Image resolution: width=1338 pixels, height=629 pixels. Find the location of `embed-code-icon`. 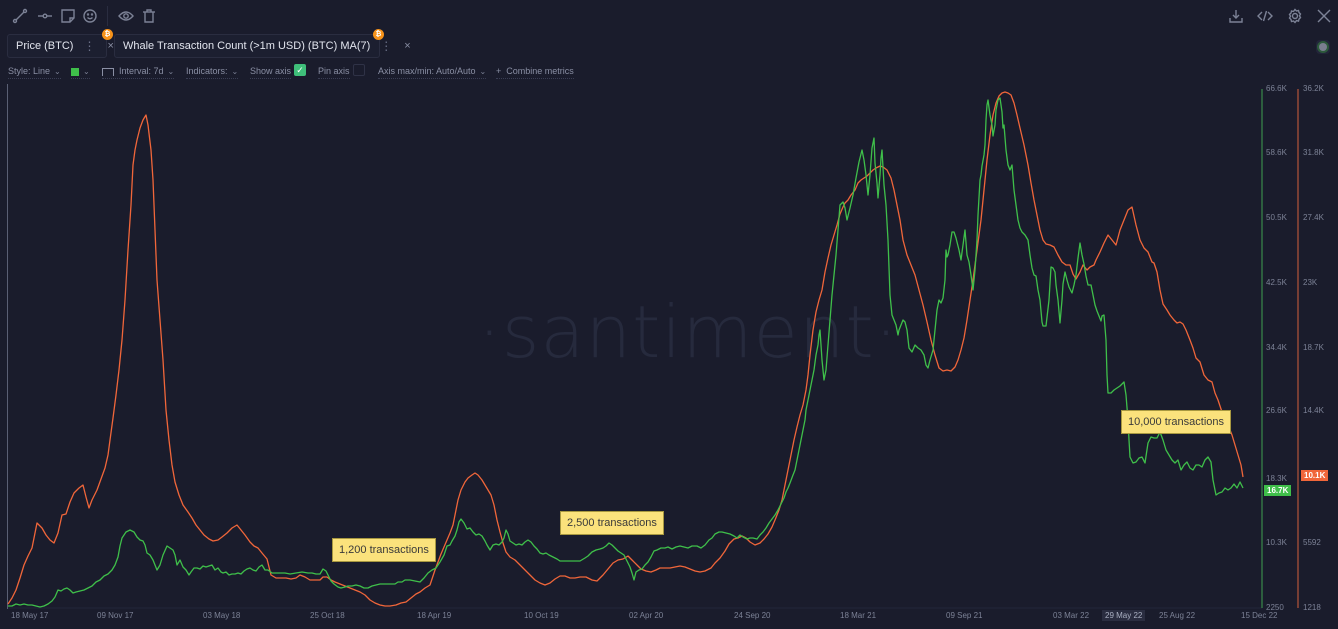

embed-code-icon is located at coordinates (1265, 16).